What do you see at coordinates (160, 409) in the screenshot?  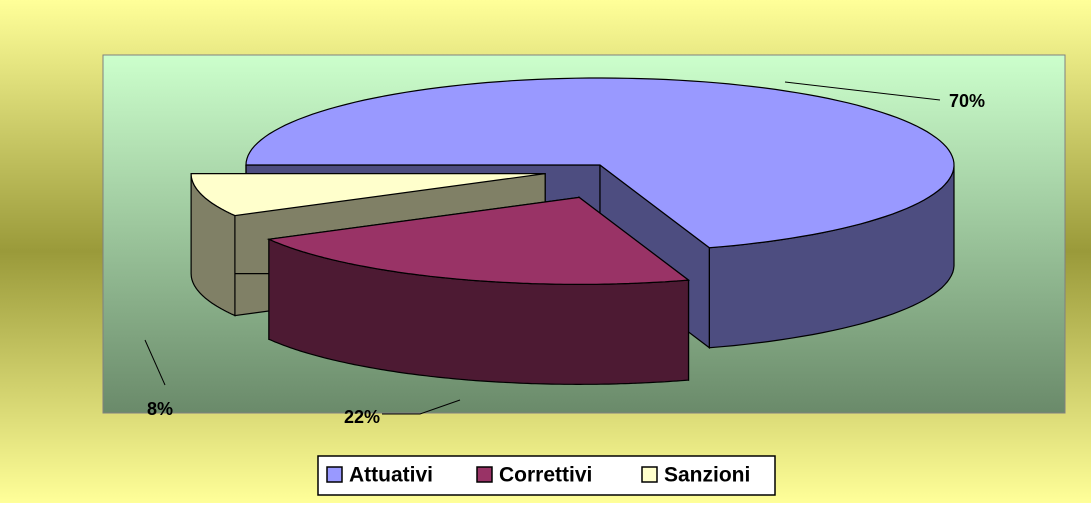 I see `data-label: 8%` at bounding box center [160, 409].